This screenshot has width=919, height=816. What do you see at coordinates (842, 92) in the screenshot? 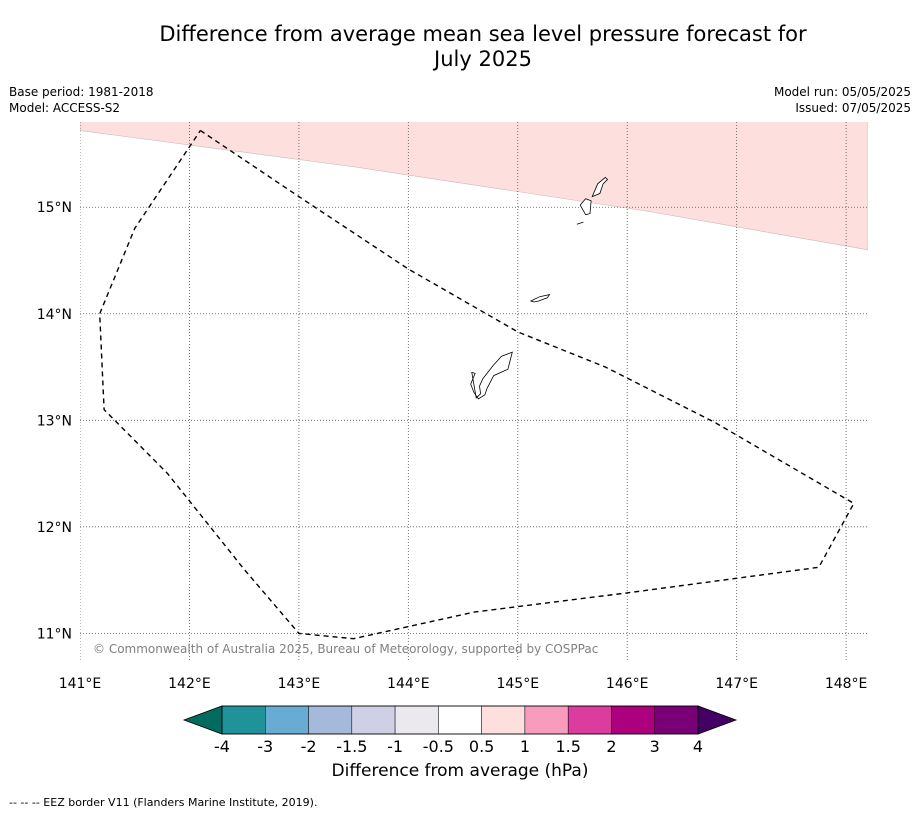
I see `model-run-text: Model run: 05/05/2025` at bounding box center [842, 92].